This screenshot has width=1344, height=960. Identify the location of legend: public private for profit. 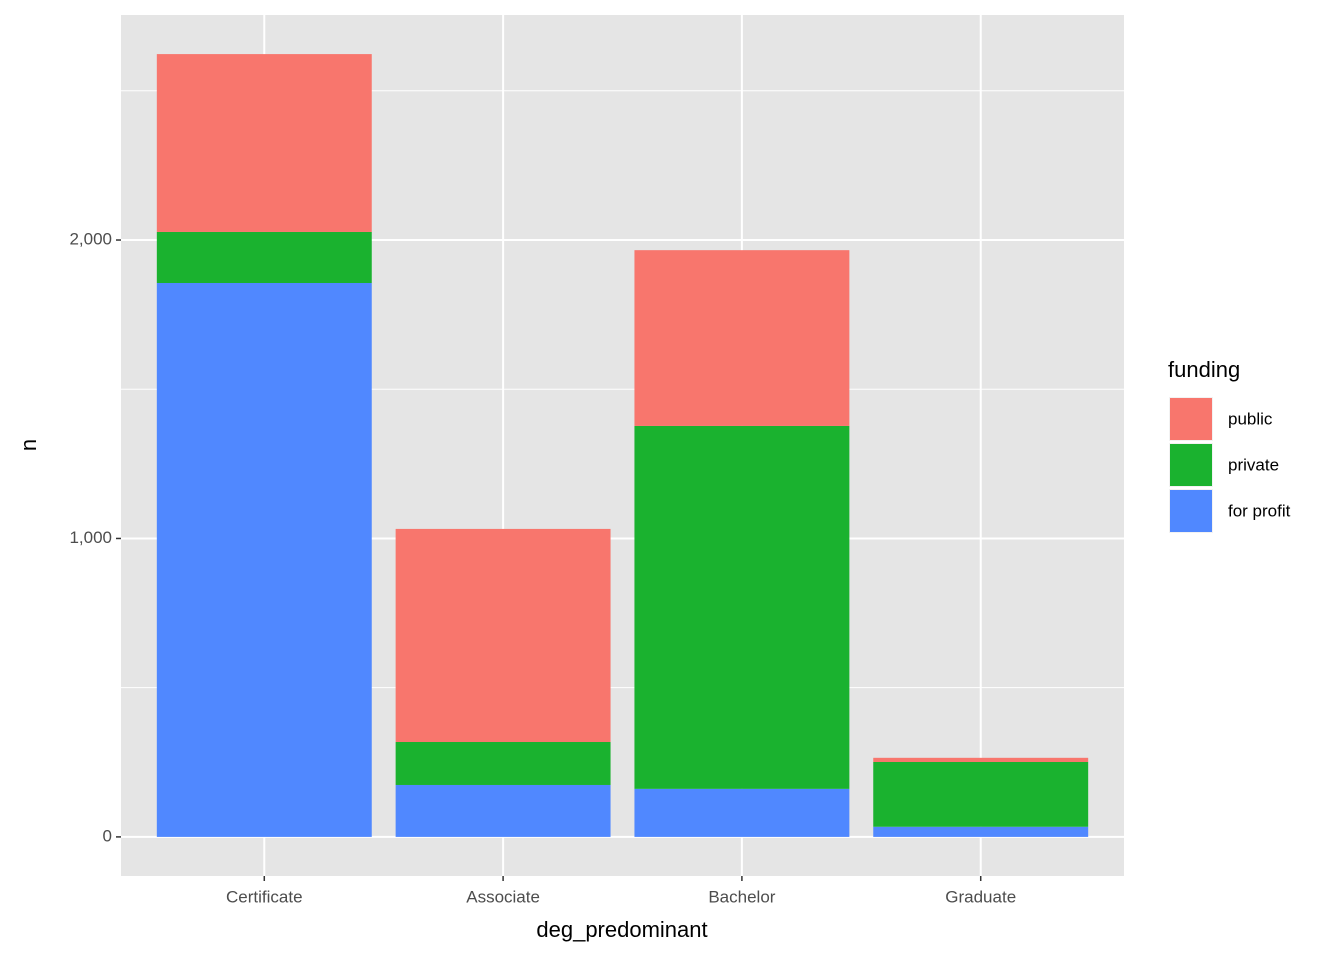
(1230, 465).